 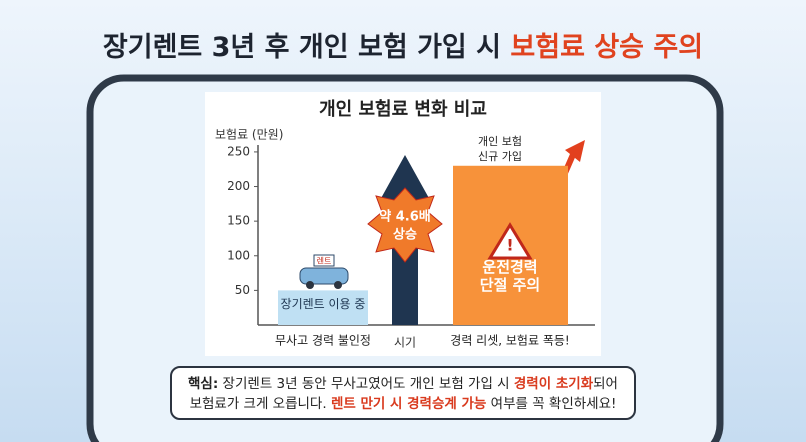 What do you see at coordinates (324, 276) in the screenshot?
I see `car-body` at bounding box center [324, 276].